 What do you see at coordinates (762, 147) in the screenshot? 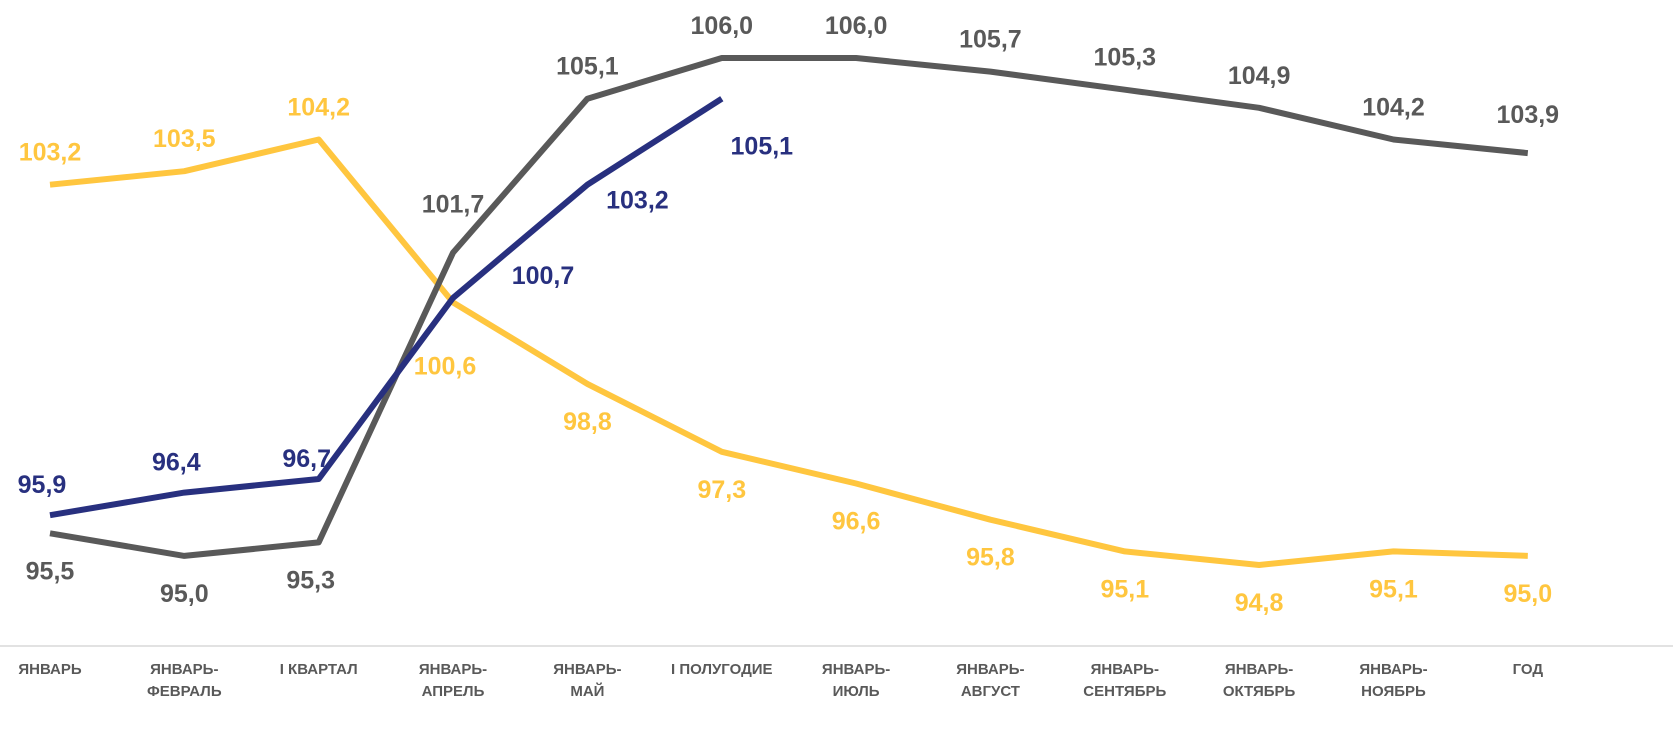
I see `data-label-s2-5: 105,1` at bounding box center [762, 147].